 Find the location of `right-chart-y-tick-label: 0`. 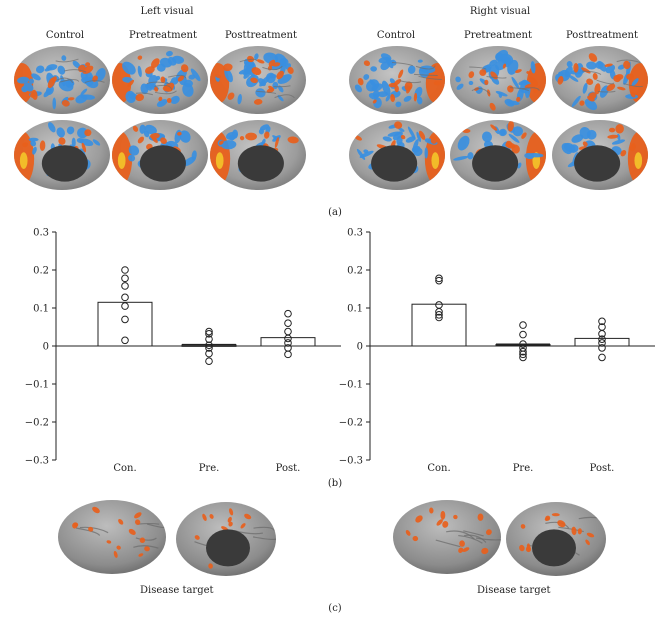

right-chart-y-tick-label: 0 is located at coordinates (360, 347).